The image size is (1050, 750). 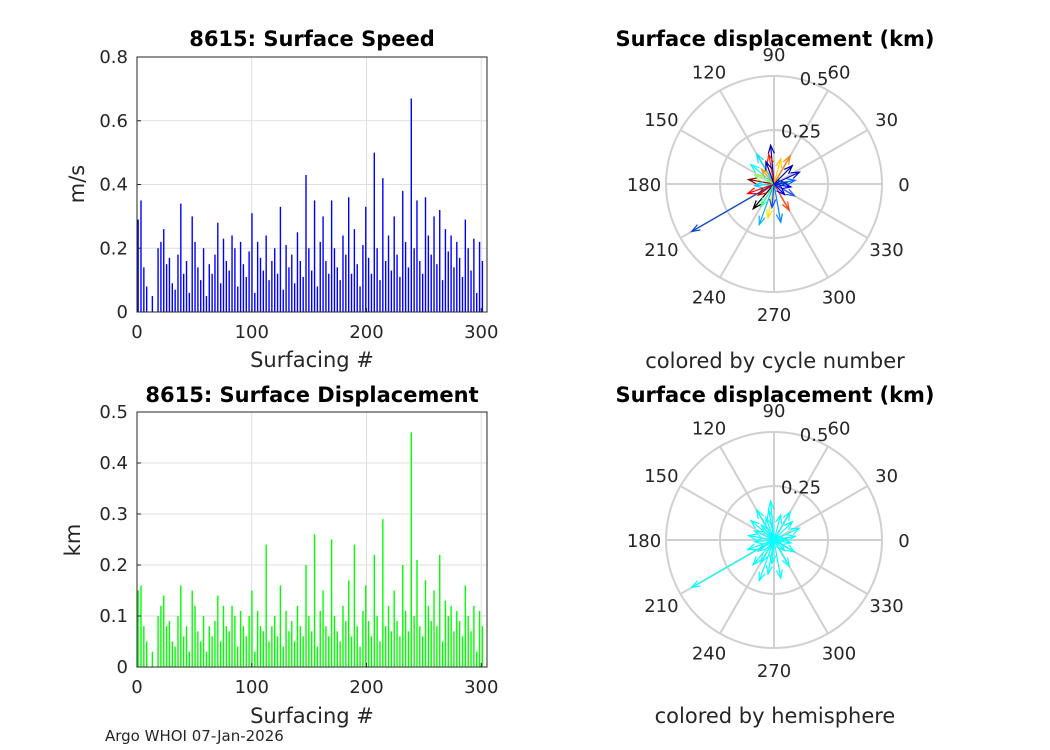 I want to click on disp-y-ticks: 0 0.1 0.2 0.3 0.4 0.5, so click(x=120, y=540).